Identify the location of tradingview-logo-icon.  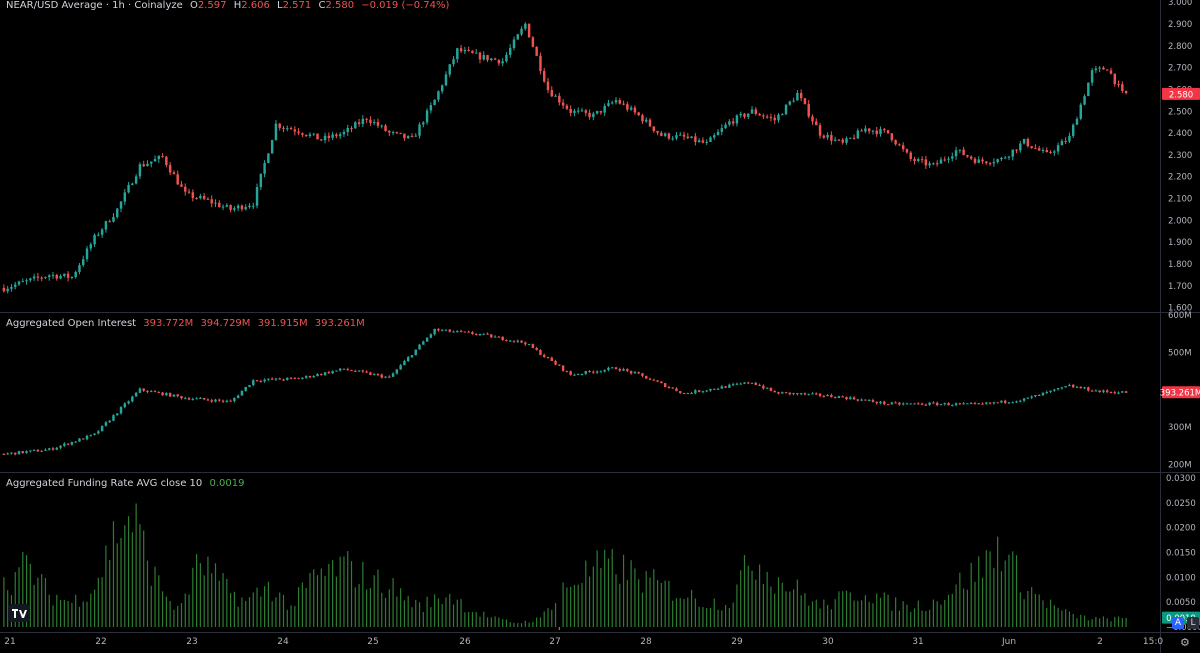
(19, 613).